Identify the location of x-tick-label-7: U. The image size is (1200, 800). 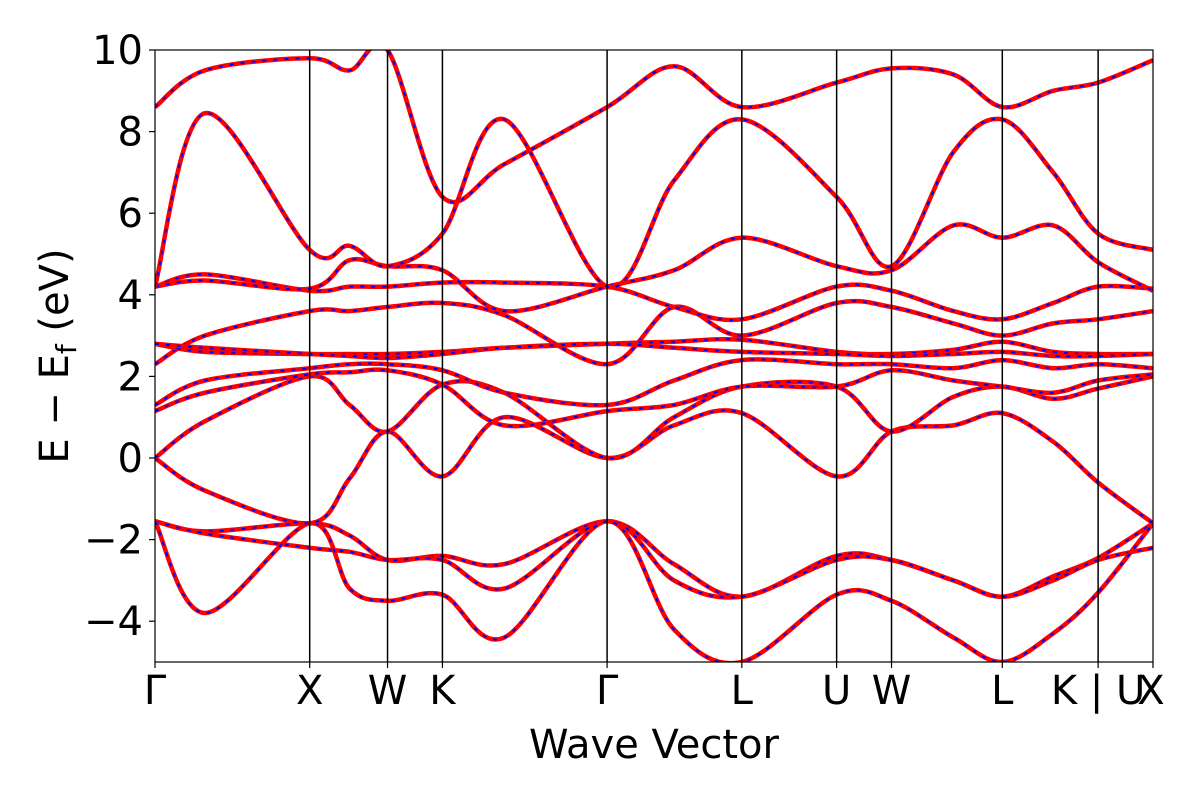
(836, 691).